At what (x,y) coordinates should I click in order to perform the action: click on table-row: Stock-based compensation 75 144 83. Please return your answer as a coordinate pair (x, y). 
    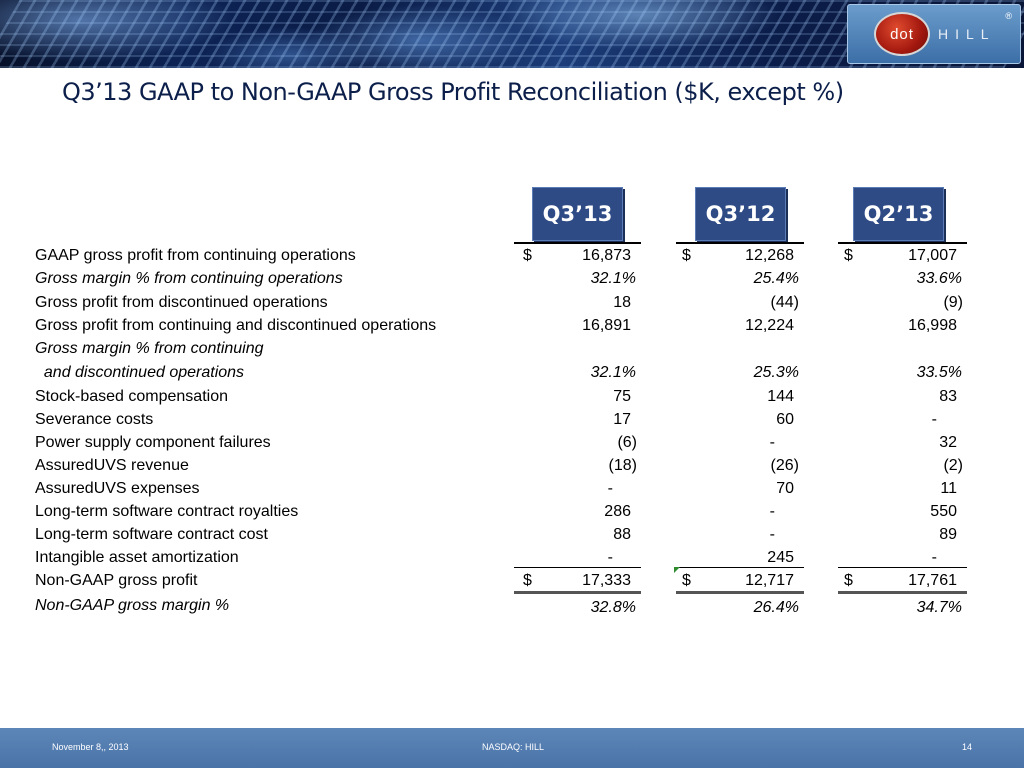
    Looking at the image, I should click on (512, 397).